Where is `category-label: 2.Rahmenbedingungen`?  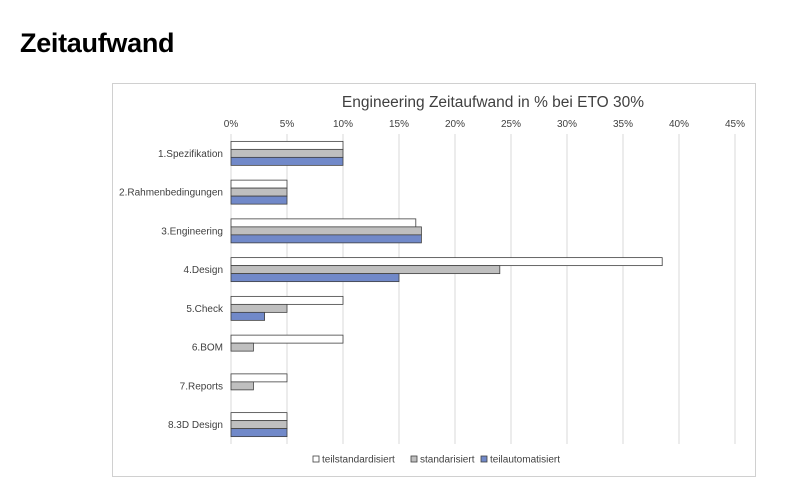 category-label: 2.Rahmenbedingungen is located at coordinates (171, 193).